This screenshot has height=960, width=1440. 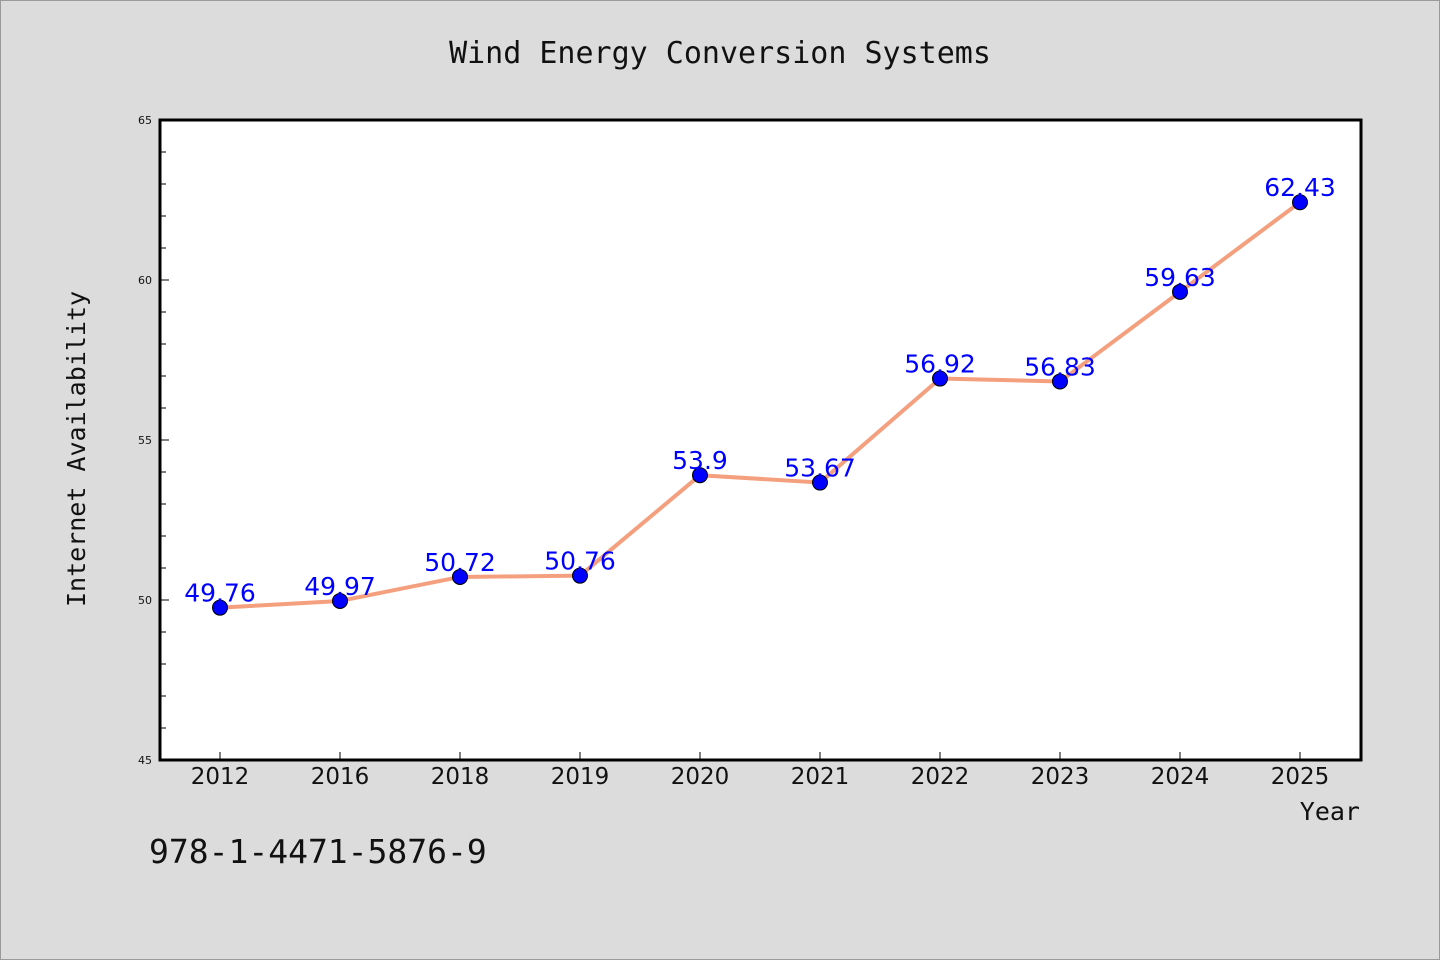 I want to click on y-axis-label: Internet Availability, so click(x=76, y=449).